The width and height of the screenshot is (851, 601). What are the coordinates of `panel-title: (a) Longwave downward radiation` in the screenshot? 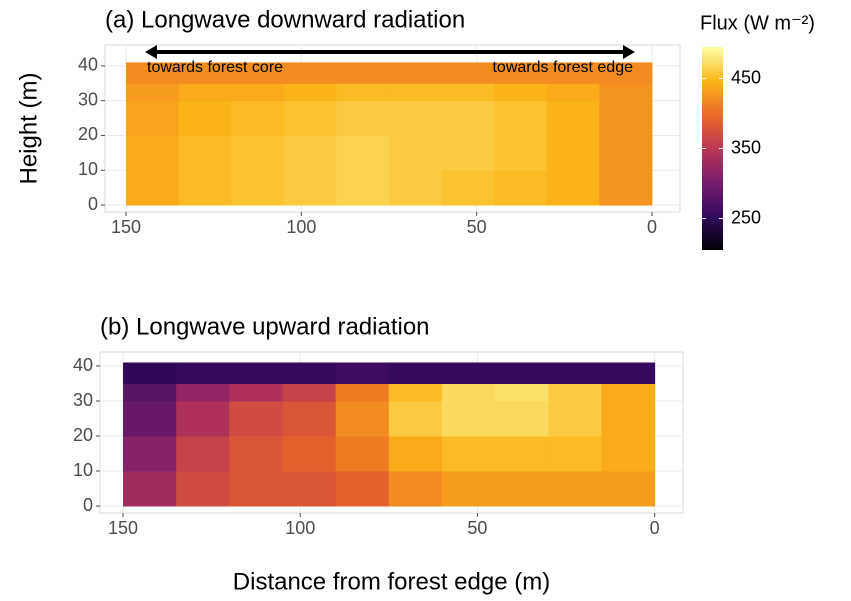 It's located at (285, 19).